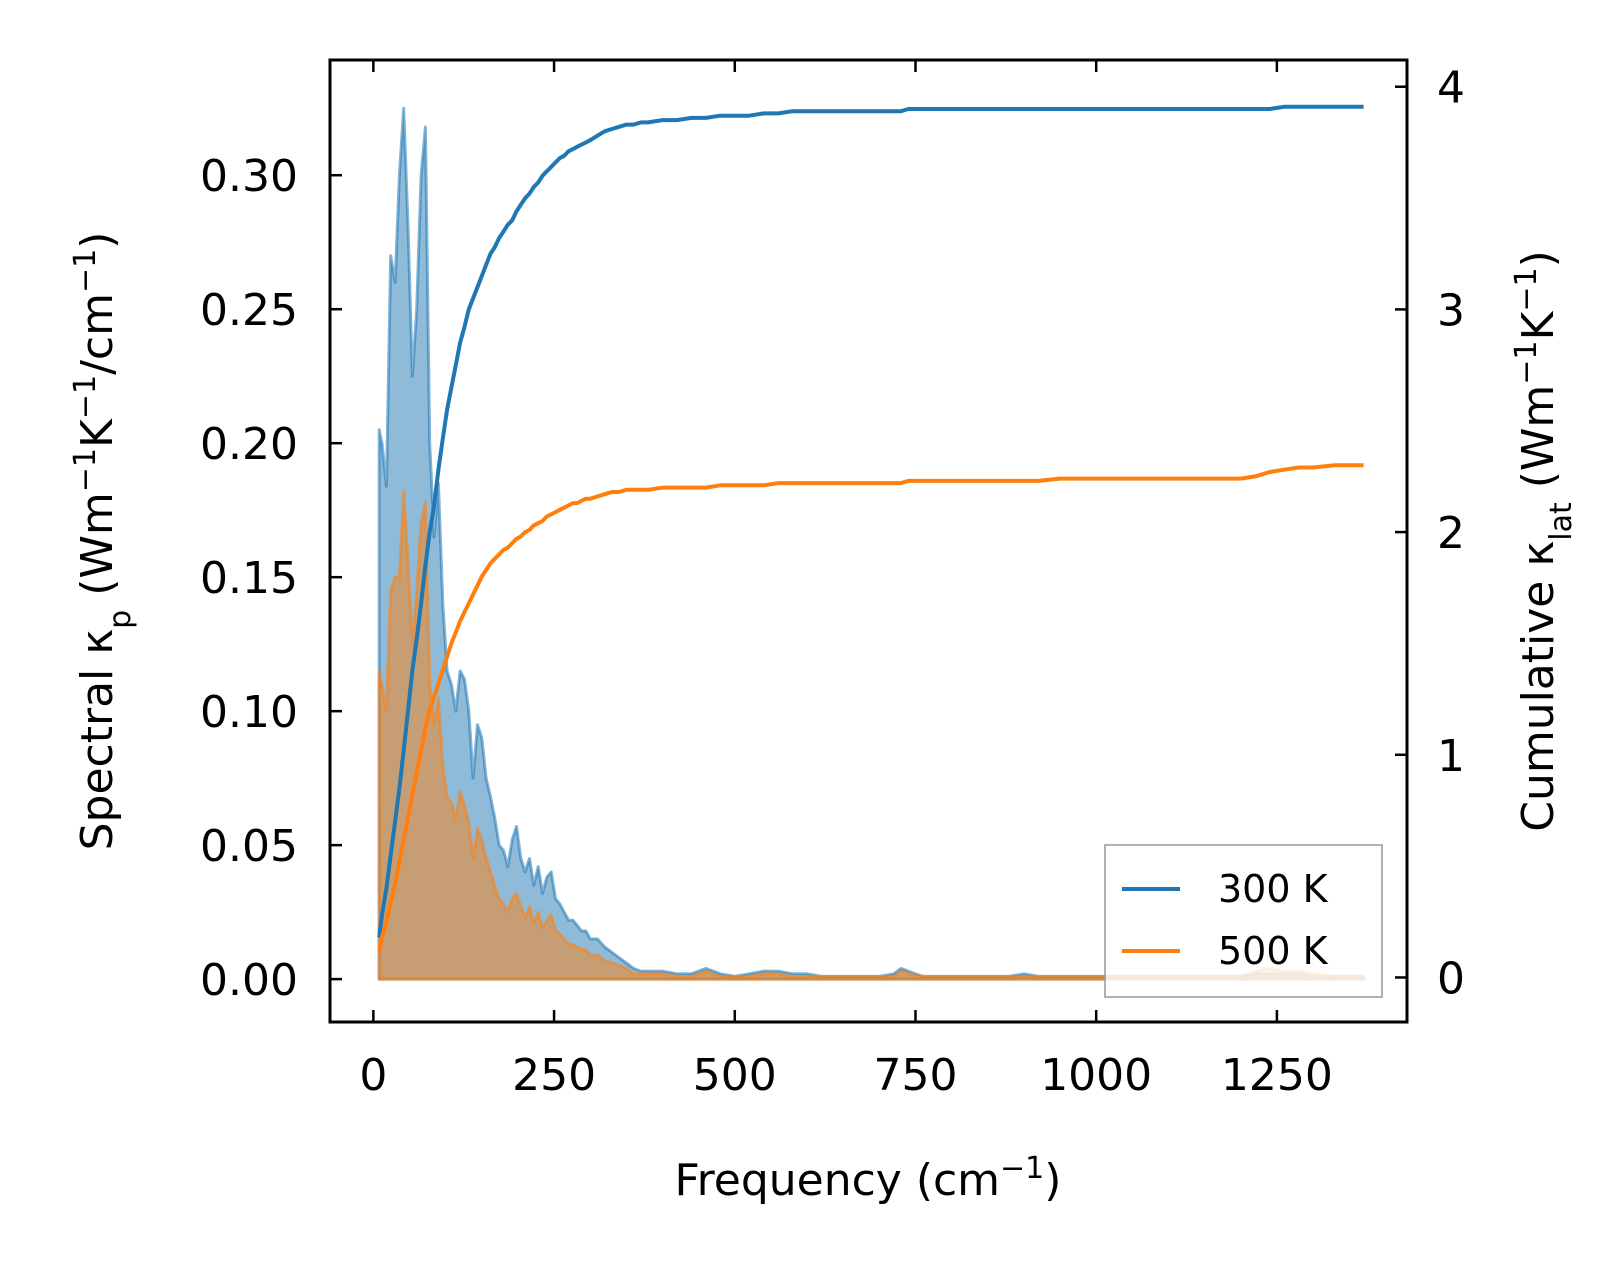 Image resolution: width=1623 pixels, height=1264 pixels. I want to click on left-y-tick-label: 0.05, so click(249, 846).